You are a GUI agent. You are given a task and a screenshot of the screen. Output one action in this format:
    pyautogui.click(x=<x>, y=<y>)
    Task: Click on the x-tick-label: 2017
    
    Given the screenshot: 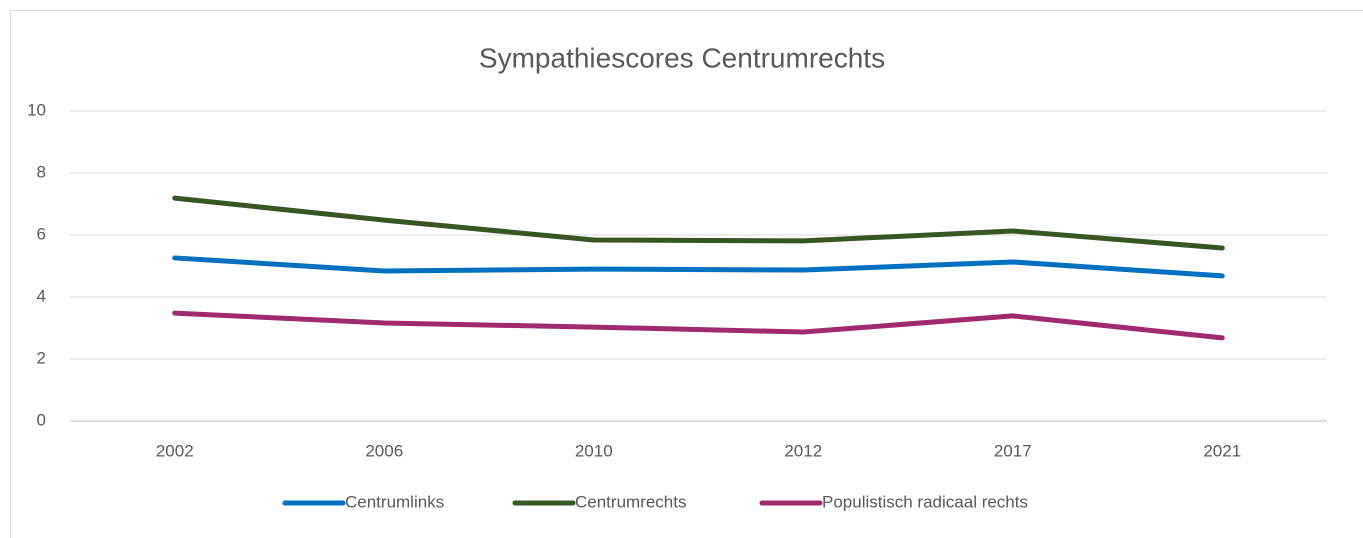 What is the action you would take?
    pyautogui.click(x=1013, y=450)
    